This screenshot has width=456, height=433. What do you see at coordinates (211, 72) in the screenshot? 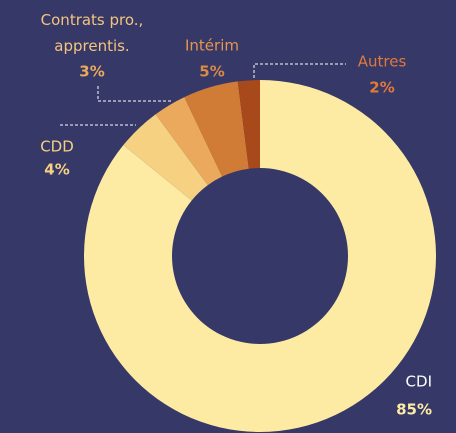
I see `value-label: 5%` at bounding box center [211, 72].